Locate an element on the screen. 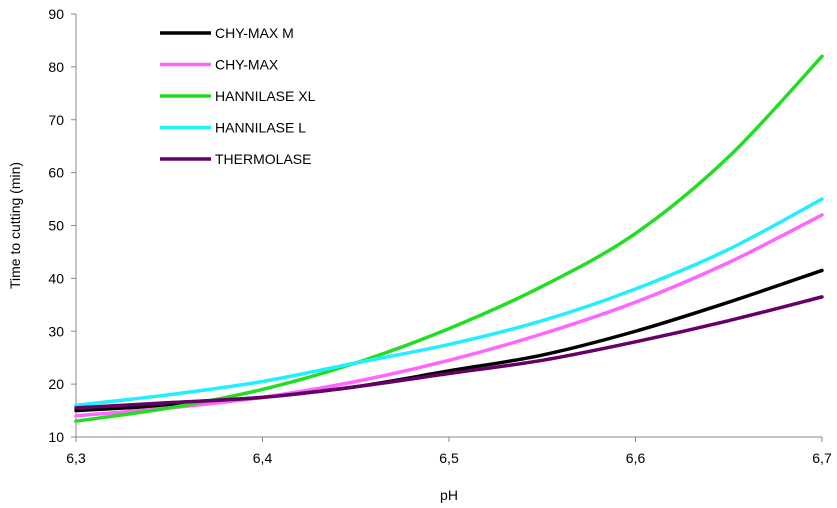  y-tick-label: 60 is located at coordinates (56, 173).